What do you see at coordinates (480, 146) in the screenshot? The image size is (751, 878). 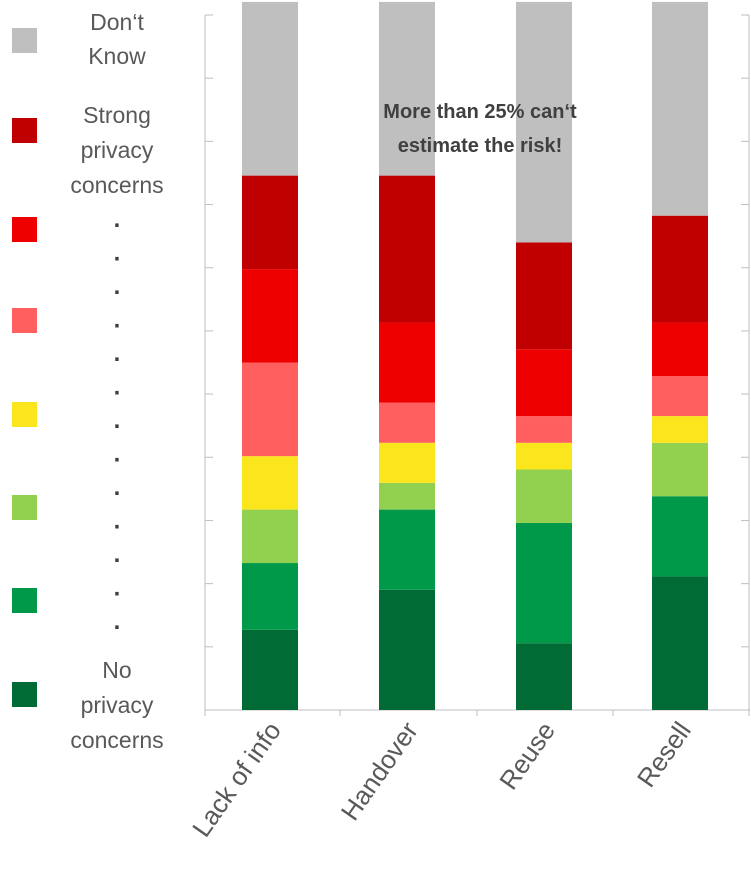 I see `annotation-line-2: estimate the risk!` at bounding box center [480, 146].